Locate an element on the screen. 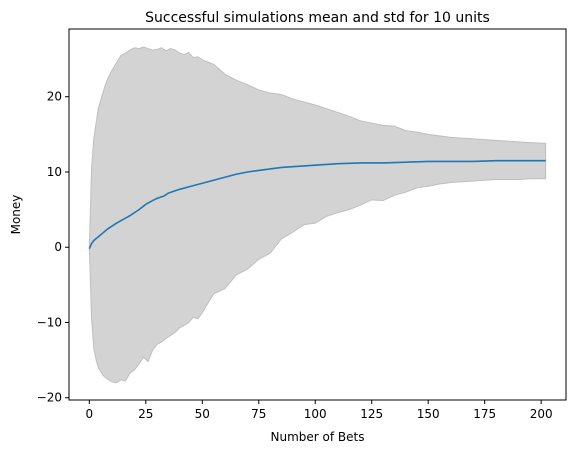 This screenshot has height=453, width=574. y-axis-label: Money is located at coordinates (16, 215).